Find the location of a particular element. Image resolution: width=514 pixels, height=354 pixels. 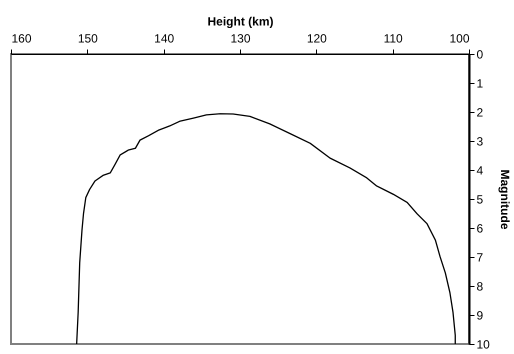

y-tick-label: 9 is located at coordinates (480, 315).